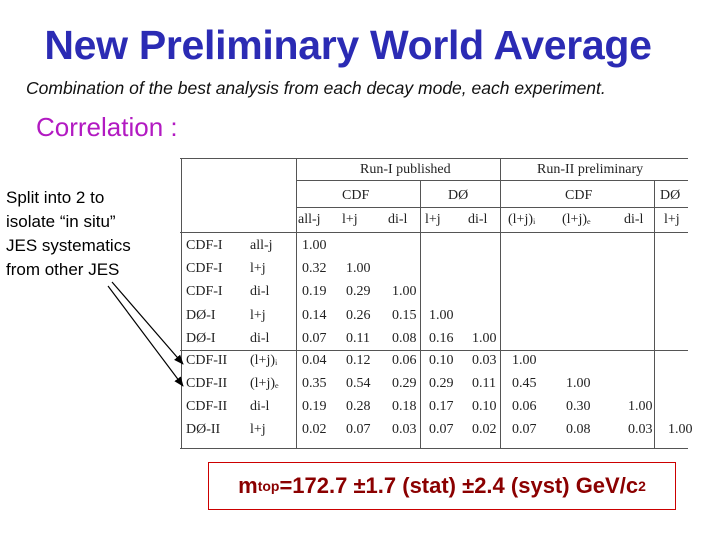 This screenshot has height=540, width=720. I want to click on table-cell: 0.32, so click(314, 268).